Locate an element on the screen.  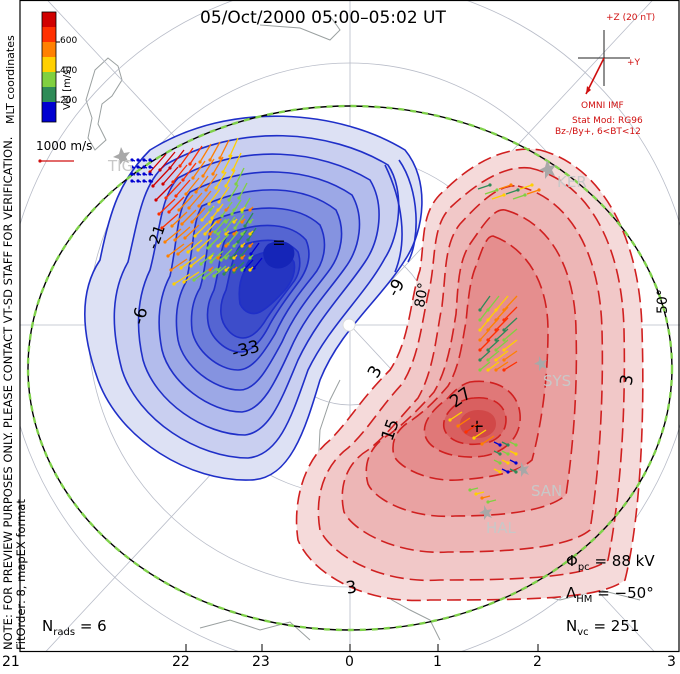
mlt-coordinates-label: MLT coordinates is located at coordinates (10, 79).